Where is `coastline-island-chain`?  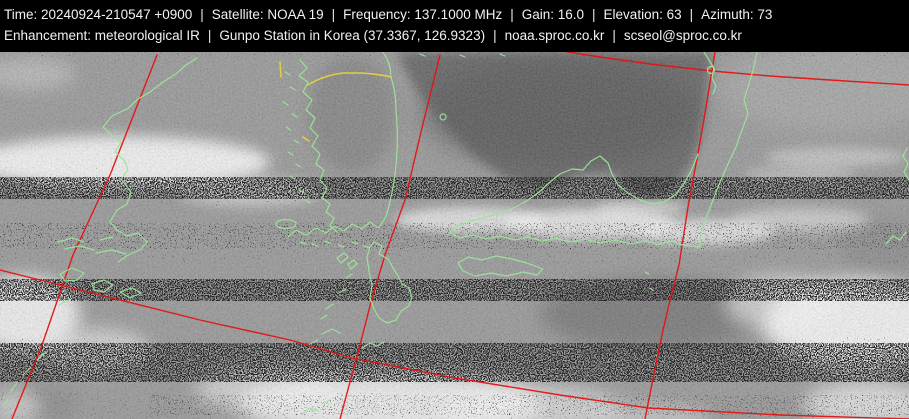
coastline-island-chain is located at coordinates (25, 378).